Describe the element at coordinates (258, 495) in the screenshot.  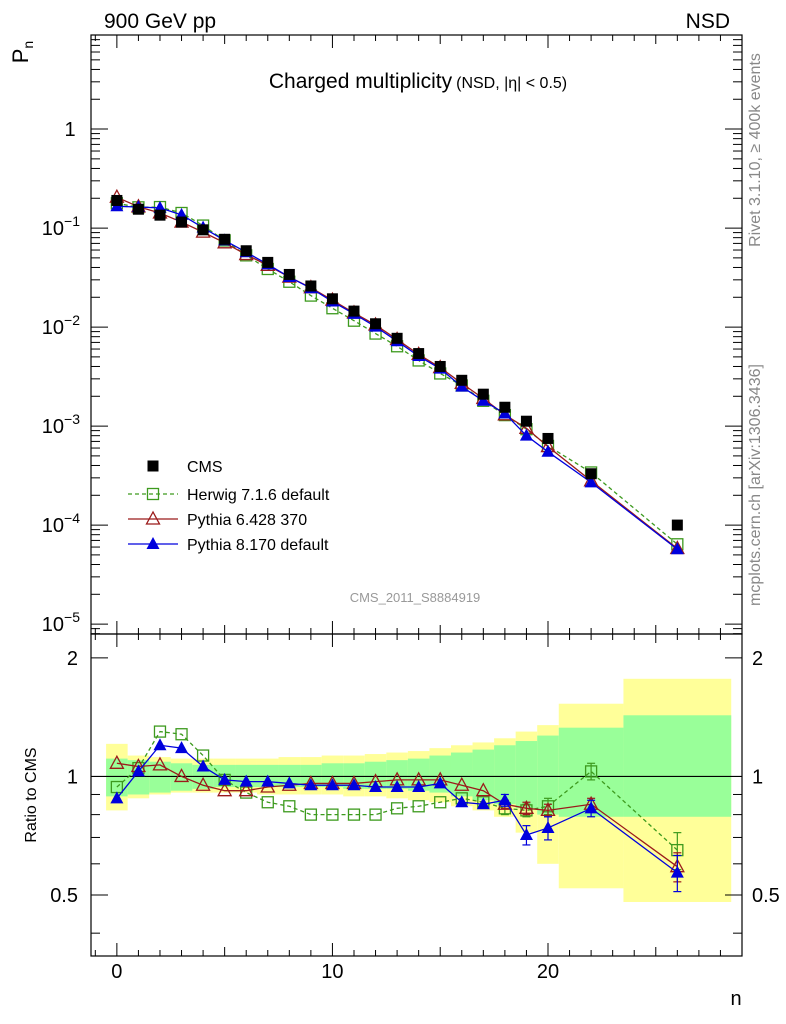
I see `legend-label: Herwig 7.1.6 default` at that location.